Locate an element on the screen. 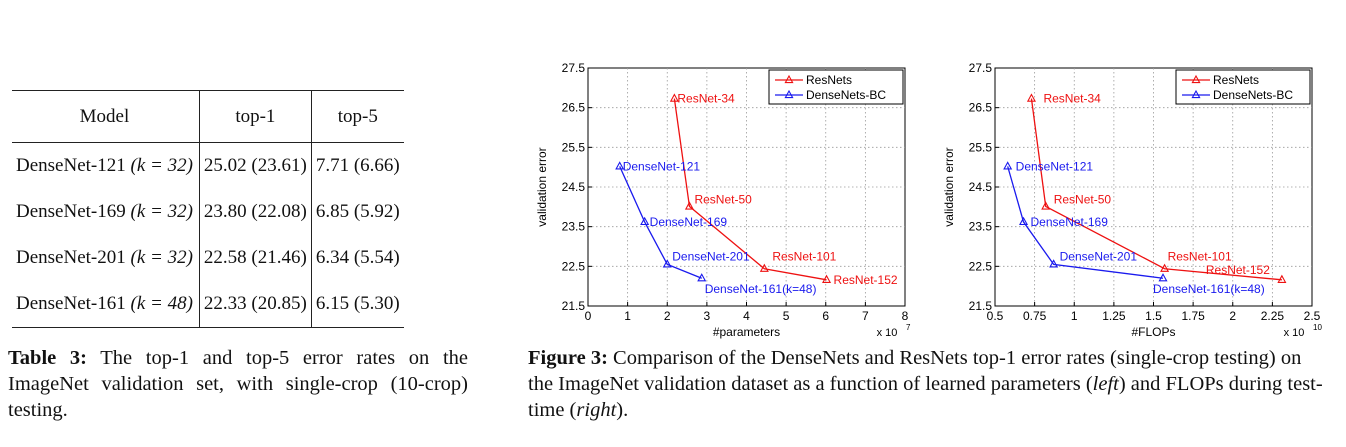 Image resolution: width=1346 pixels, height=447 pixels. model-cell: DenseNet-161 (k = 48) is located at coordinates (106, 304).